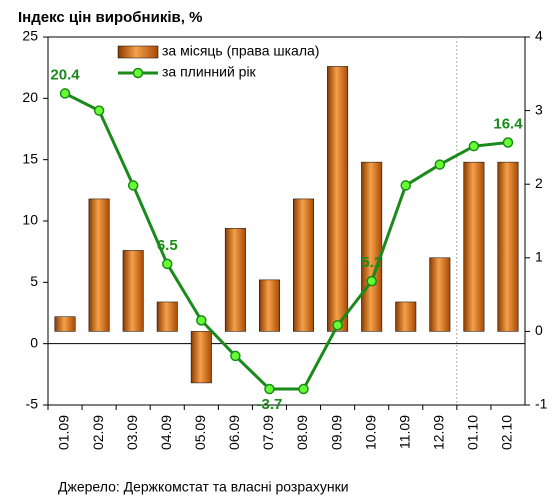  Describe the element at coordinates (302, 432) in the screenshot. I see `x-tick-label: 08.09` at that location.